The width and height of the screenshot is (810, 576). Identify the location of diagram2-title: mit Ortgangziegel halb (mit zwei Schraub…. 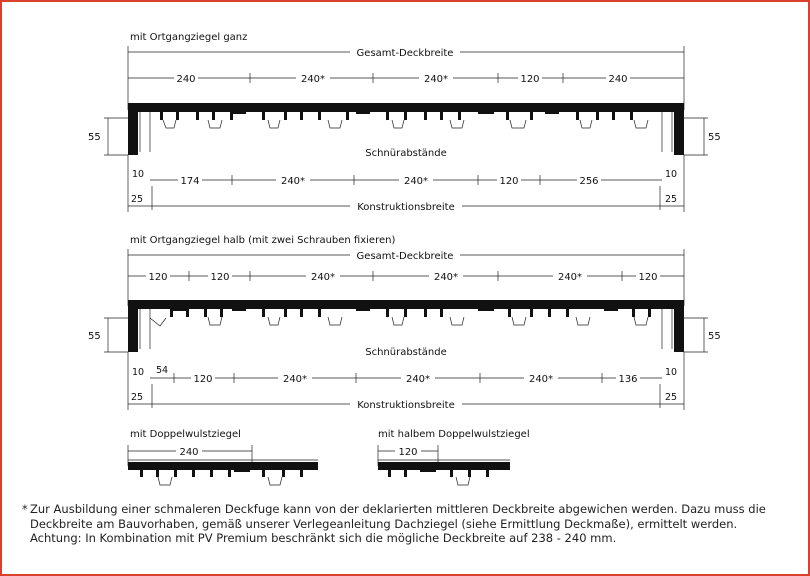
(262, 240).